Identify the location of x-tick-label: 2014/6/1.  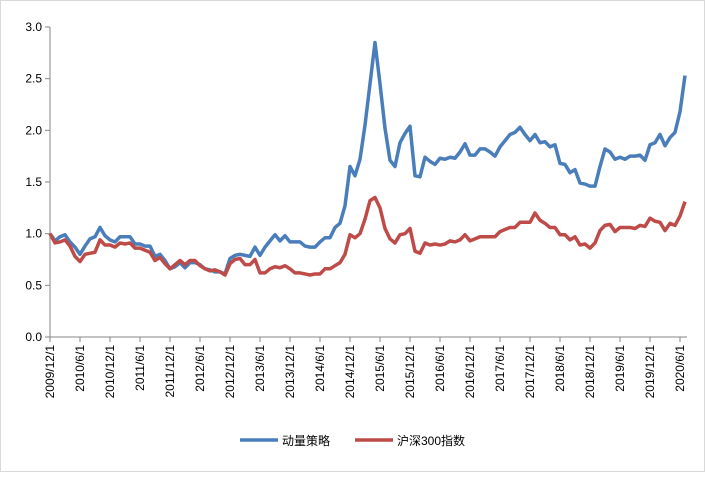
(320, 368).